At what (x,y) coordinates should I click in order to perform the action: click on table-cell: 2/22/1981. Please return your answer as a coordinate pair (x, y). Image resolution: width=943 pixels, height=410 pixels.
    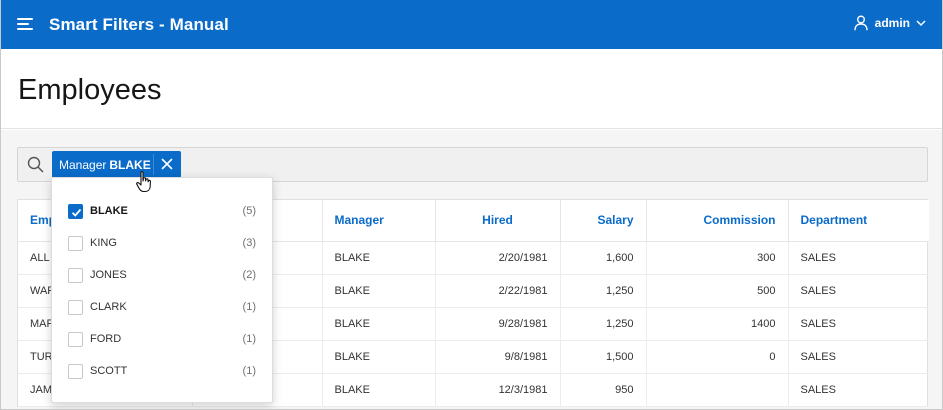
    Looking at the image, I should click on (498, 291).